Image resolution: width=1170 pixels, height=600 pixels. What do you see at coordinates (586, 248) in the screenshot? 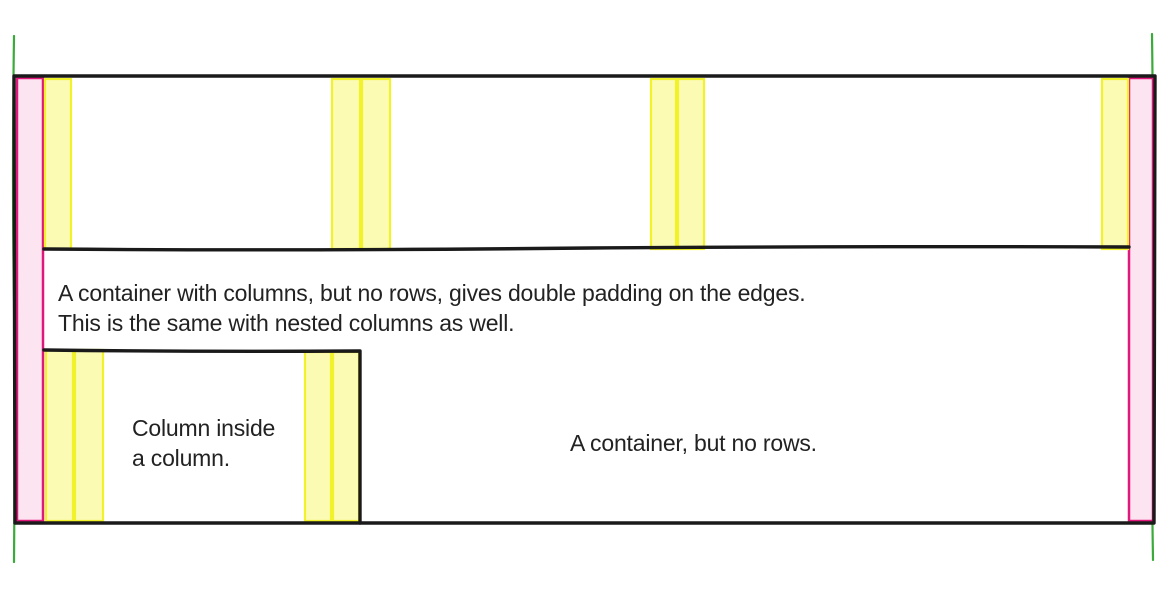
I see `columns-row-bottom-border` at bounding box center [586, 248].